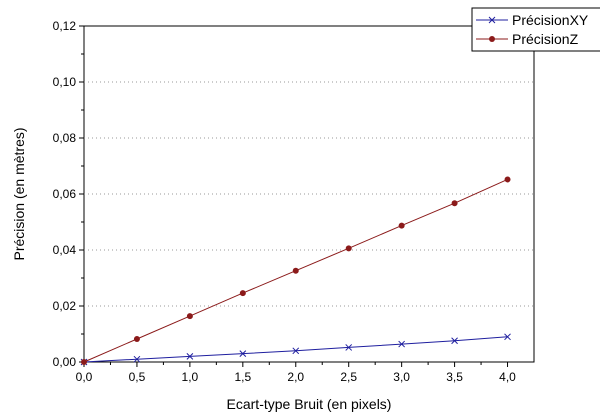 Image resolution: width=600 pixels, height=415 pixels. Describe the element at coordinates (65, 250) in the screenshot. I see `y-tick-label: 0,04` at that location.